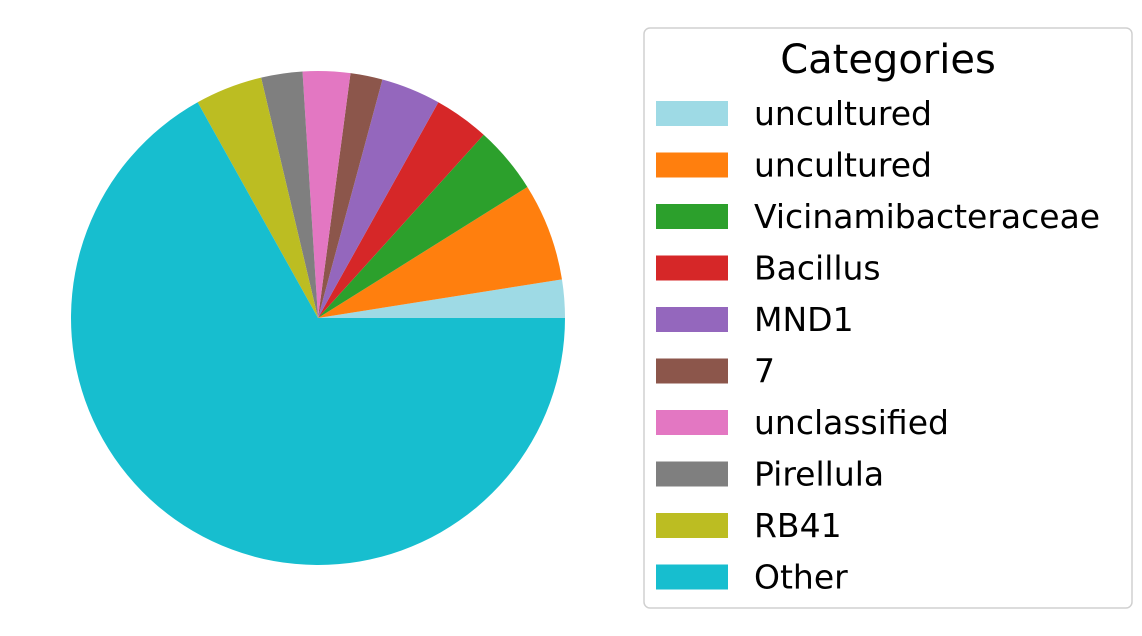 This screenshot has width=1142, height=636. What do you see at coordinates (804, 319) in the screenshot?
I see `legend-label-4: MND1` at bounding box center [804, 319].